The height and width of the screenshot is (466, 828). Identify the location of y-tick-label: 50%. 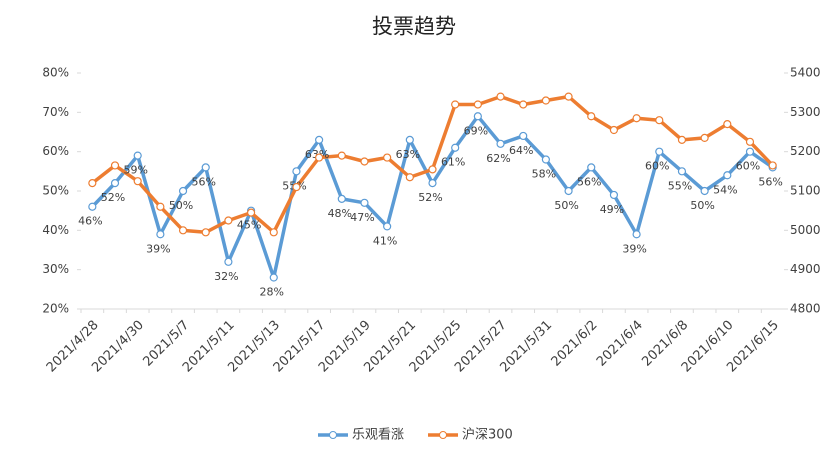
(55, 191).